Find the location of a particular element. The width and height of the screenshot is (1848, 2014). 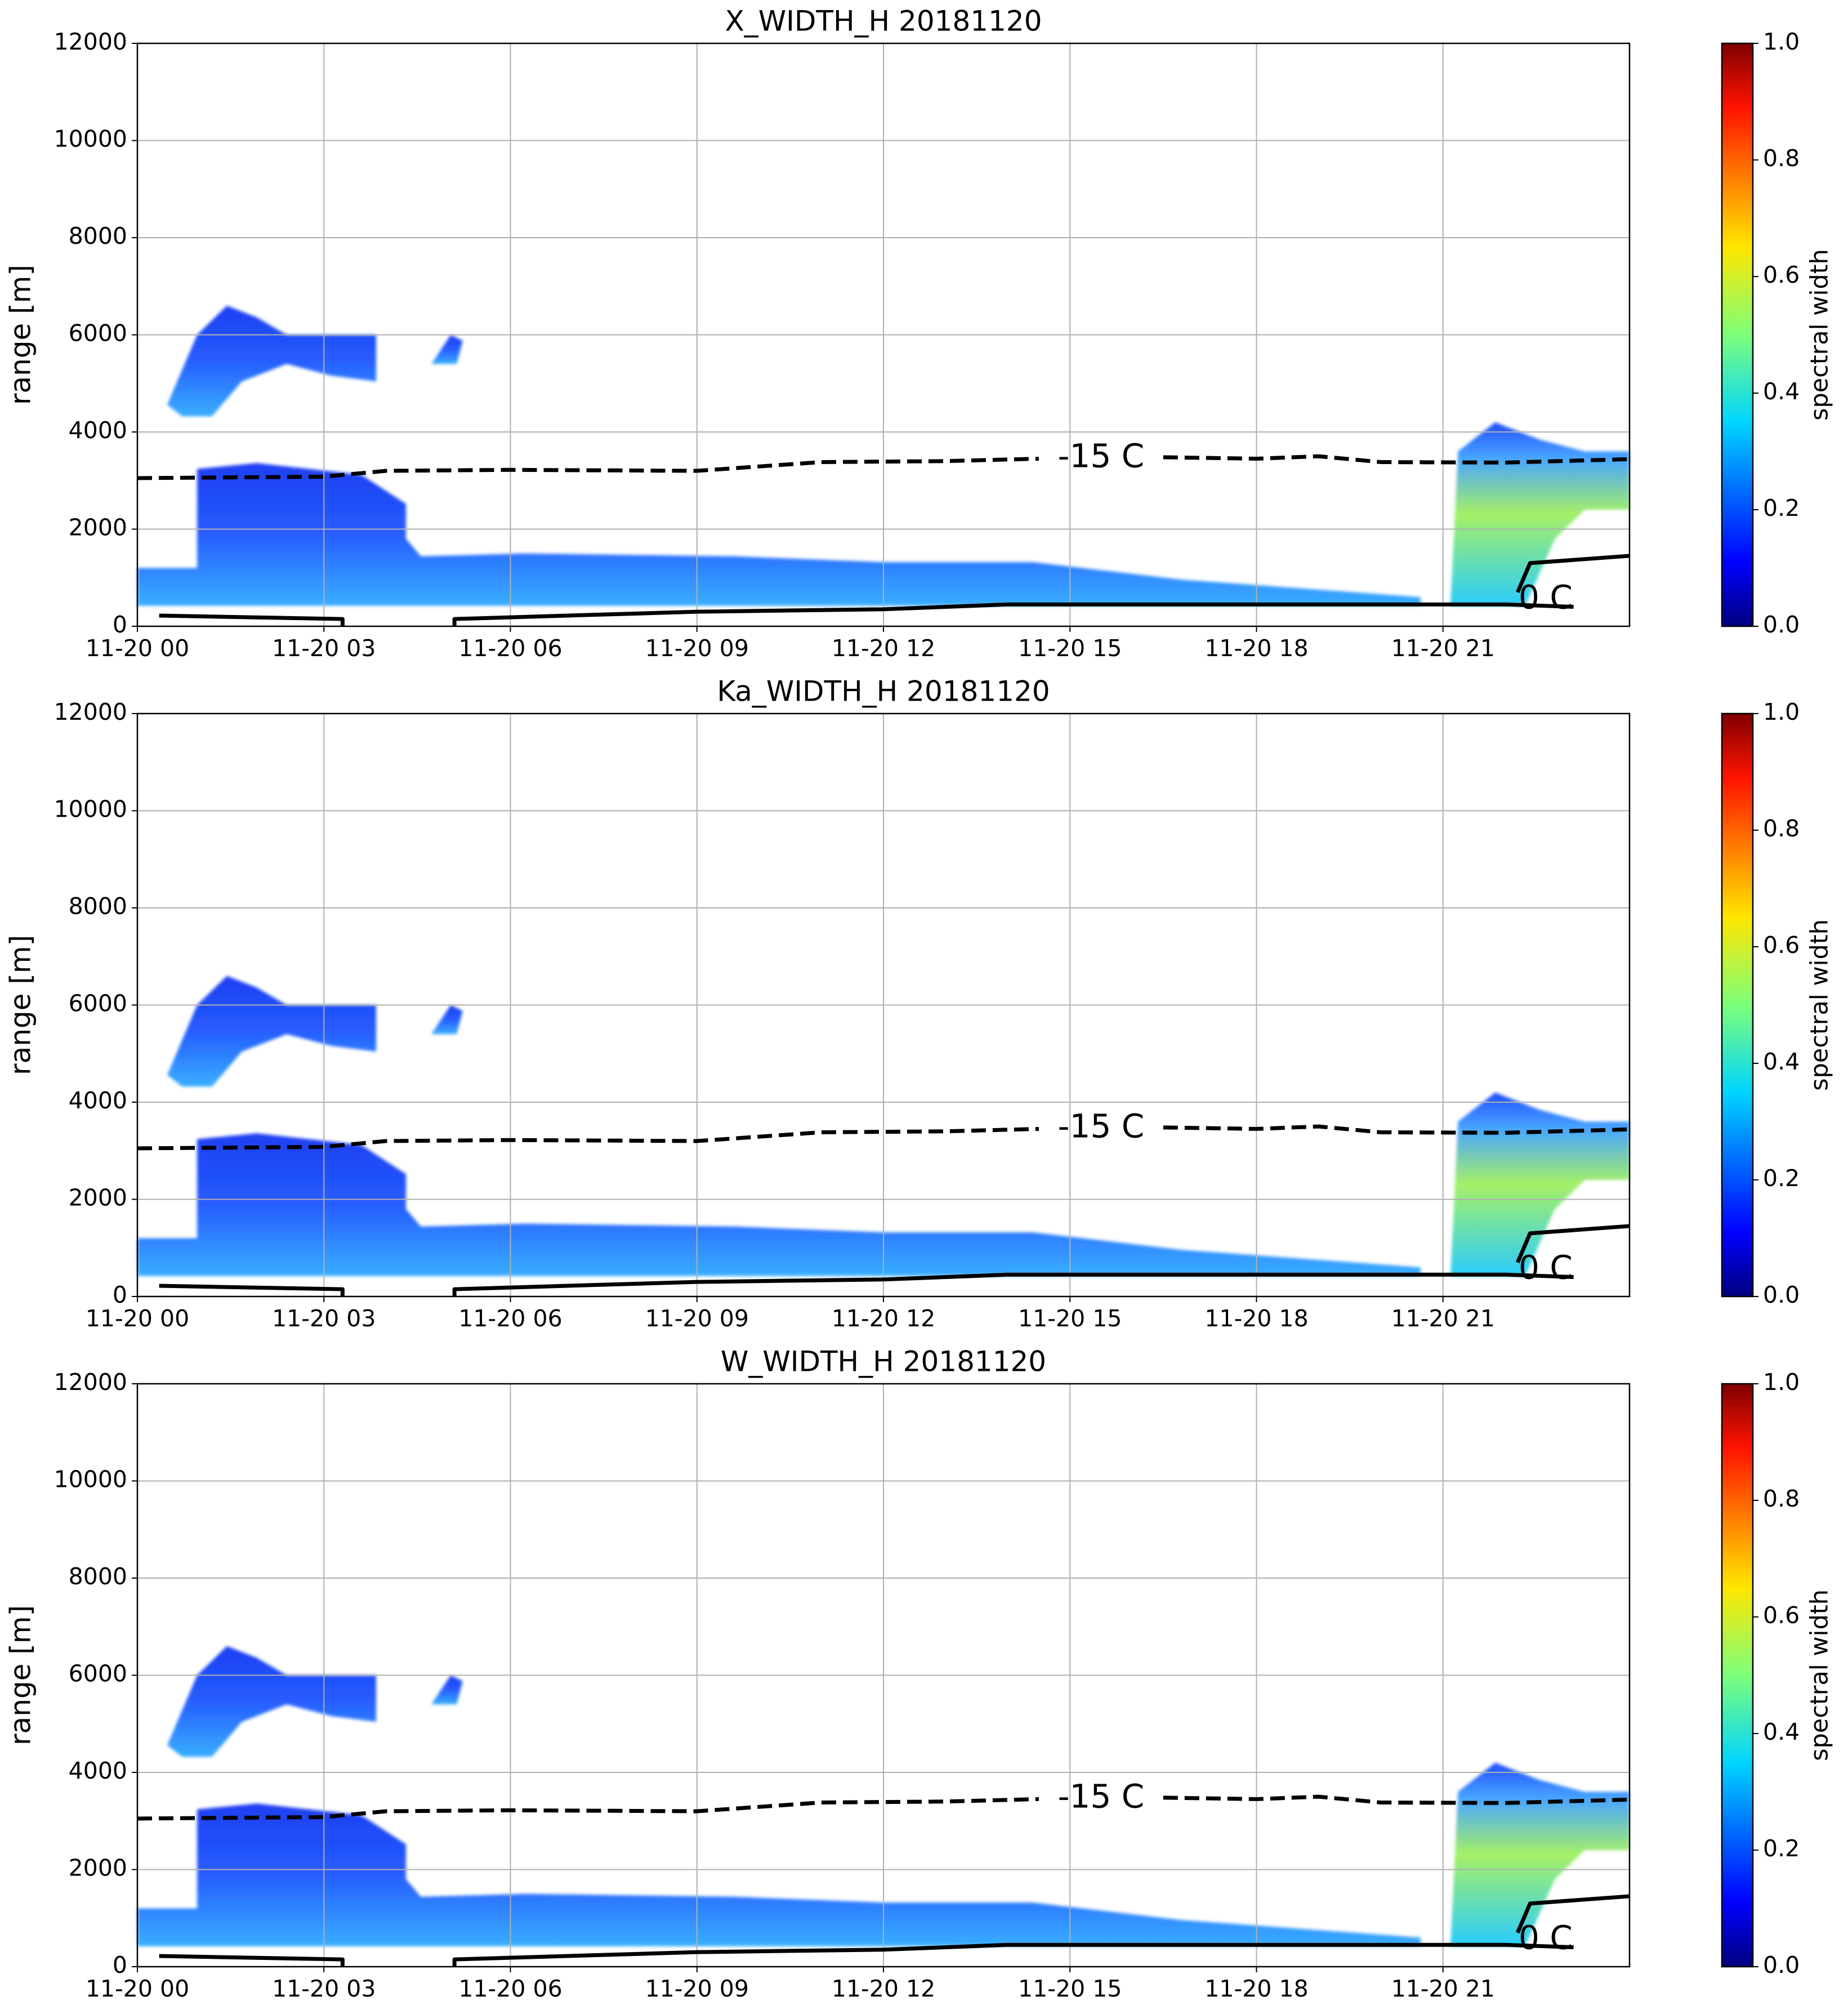

chart-title: X_WIDTH_H 20181120 is located at coordinates (883, 21).